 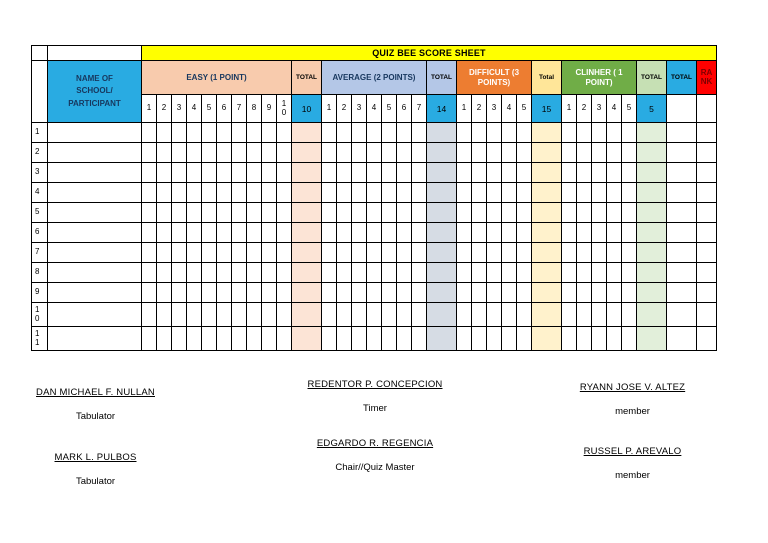 I want to click on grand-total-header: TOTAL, so click(x=681, y=77).